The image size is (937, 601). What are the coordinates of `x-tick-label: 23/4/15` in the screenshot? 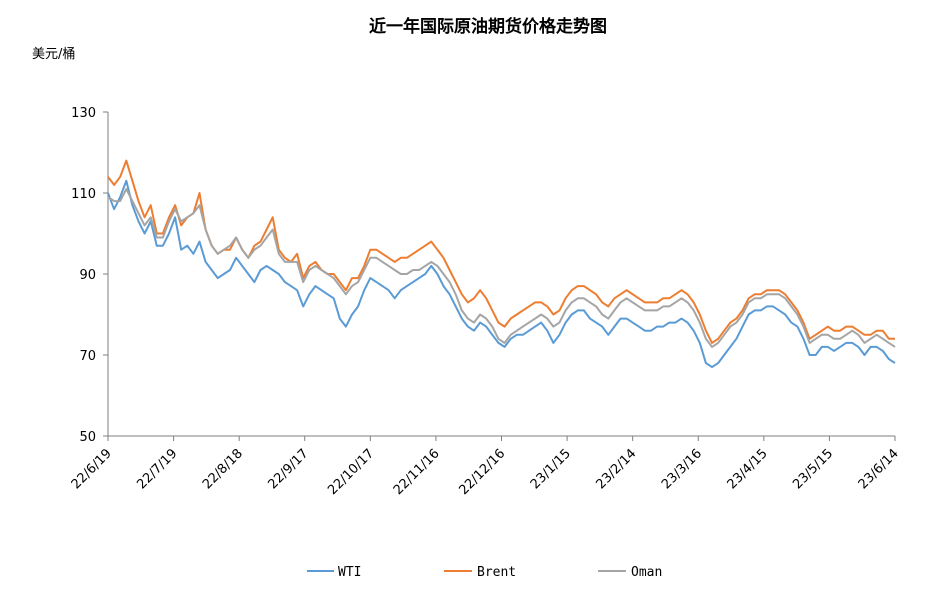 It's located at (748, 469).